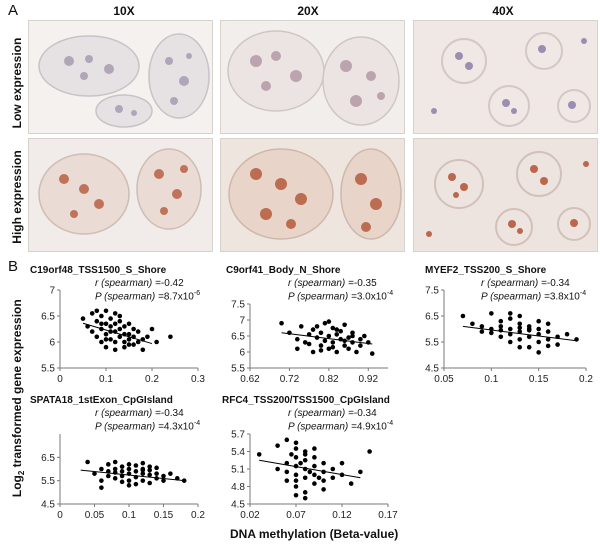 This screenshot has width=600, height=545. Describe the element at coordinates (509, 336) in the screenshot. I see `scatter-plot-myef2: 4.5 5.5 6.5 7.5 0.05 0.1 0.15 0.2` at that location.